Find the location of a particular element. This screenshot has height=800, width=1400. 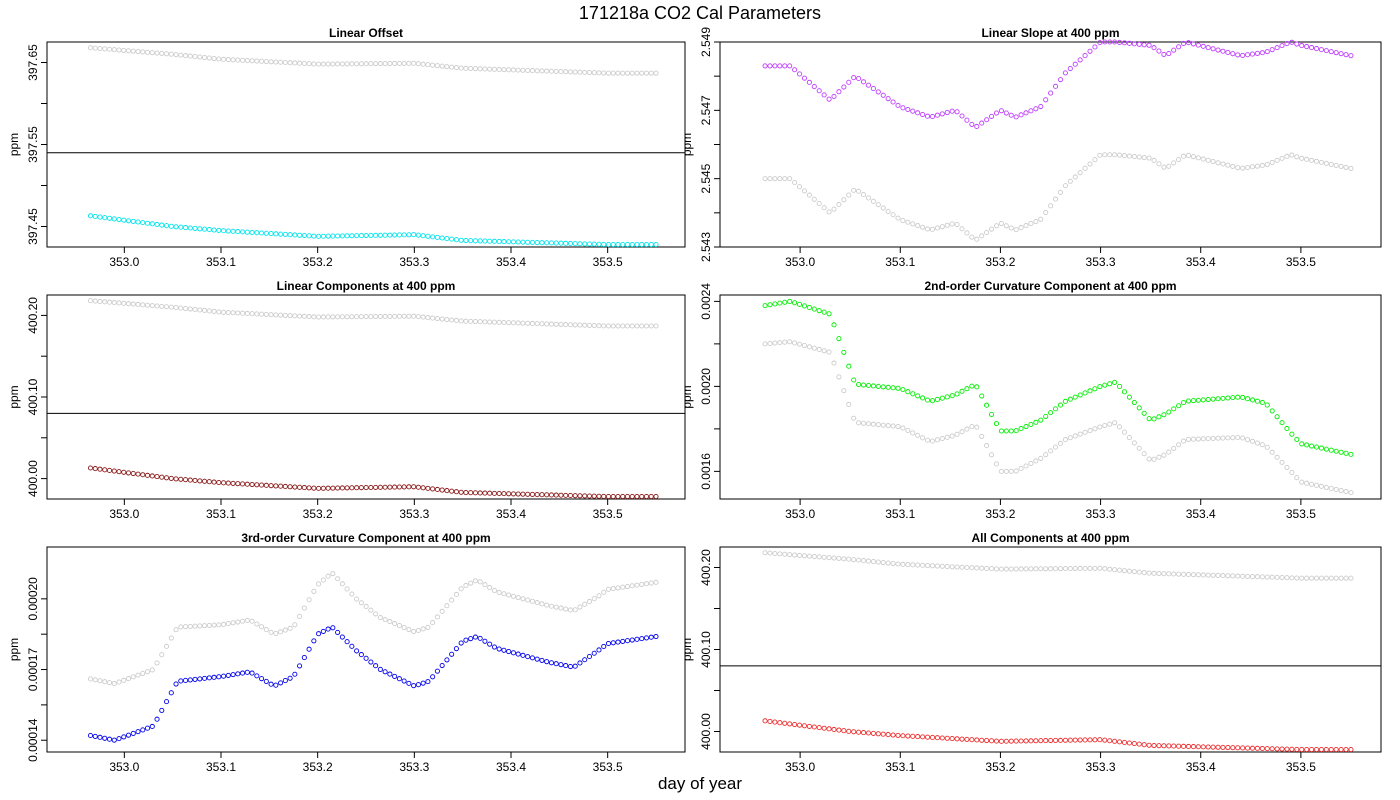

x-tick-label: 353.1 is located at coordinates (900, 514).